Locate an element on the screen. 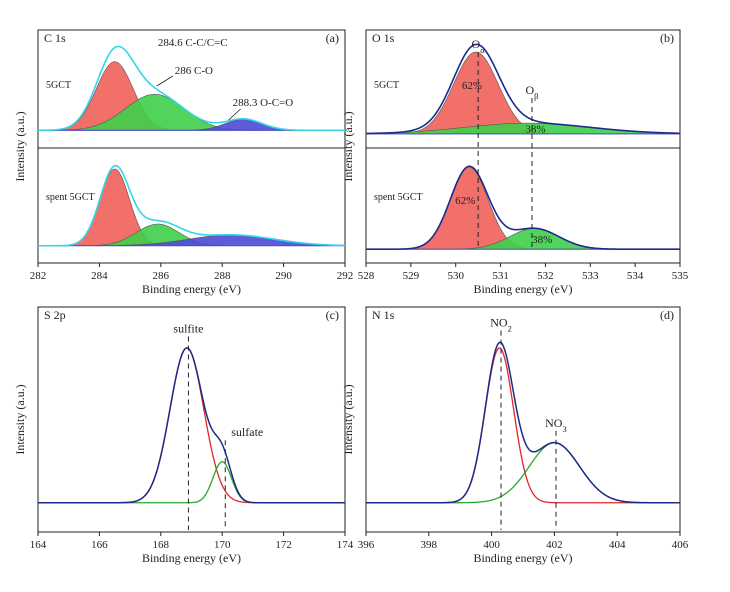 This screenshot has width=730, height=592. panel-2-element-label: O 1s is located at coordinates (383, 38).